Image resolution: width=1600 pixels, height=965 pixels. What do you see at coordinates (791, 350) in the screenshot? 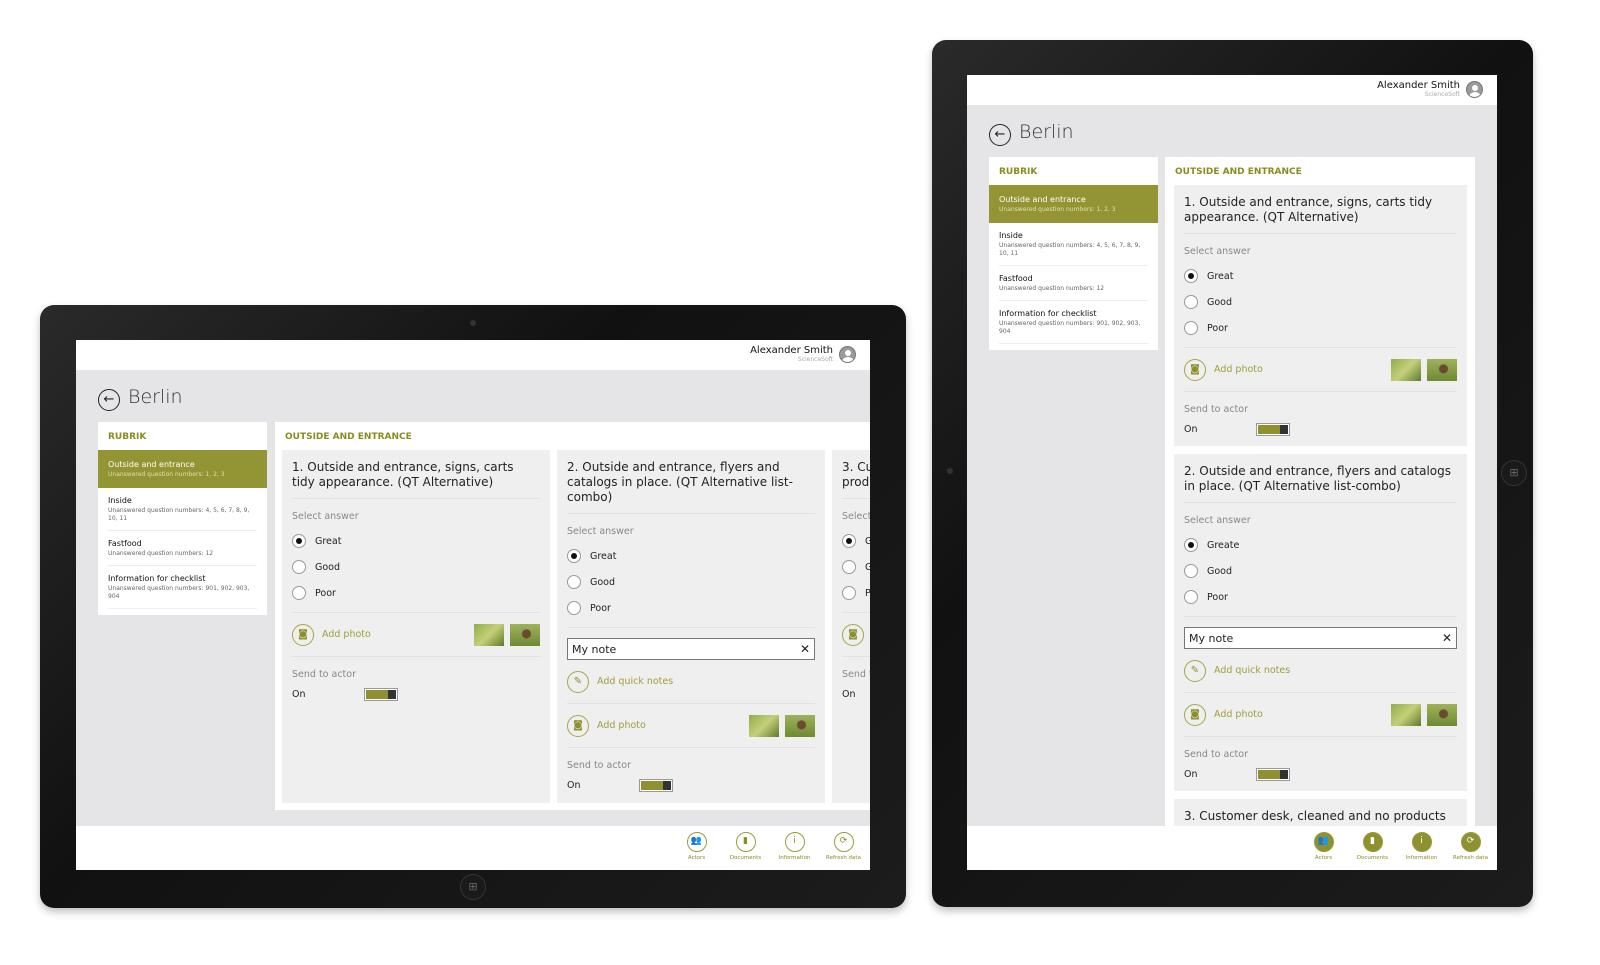
I see `user-name: Alexander Smith` at bounding box center [791, 350].